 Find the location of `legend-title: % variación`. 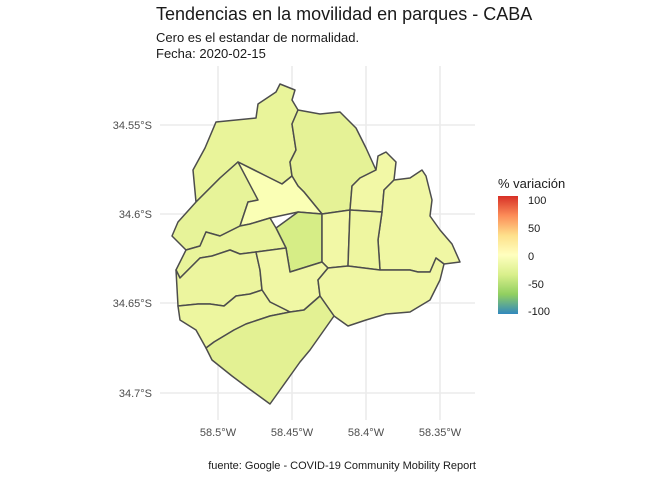

legend-title: % variación is located at coordinates (532, 183).